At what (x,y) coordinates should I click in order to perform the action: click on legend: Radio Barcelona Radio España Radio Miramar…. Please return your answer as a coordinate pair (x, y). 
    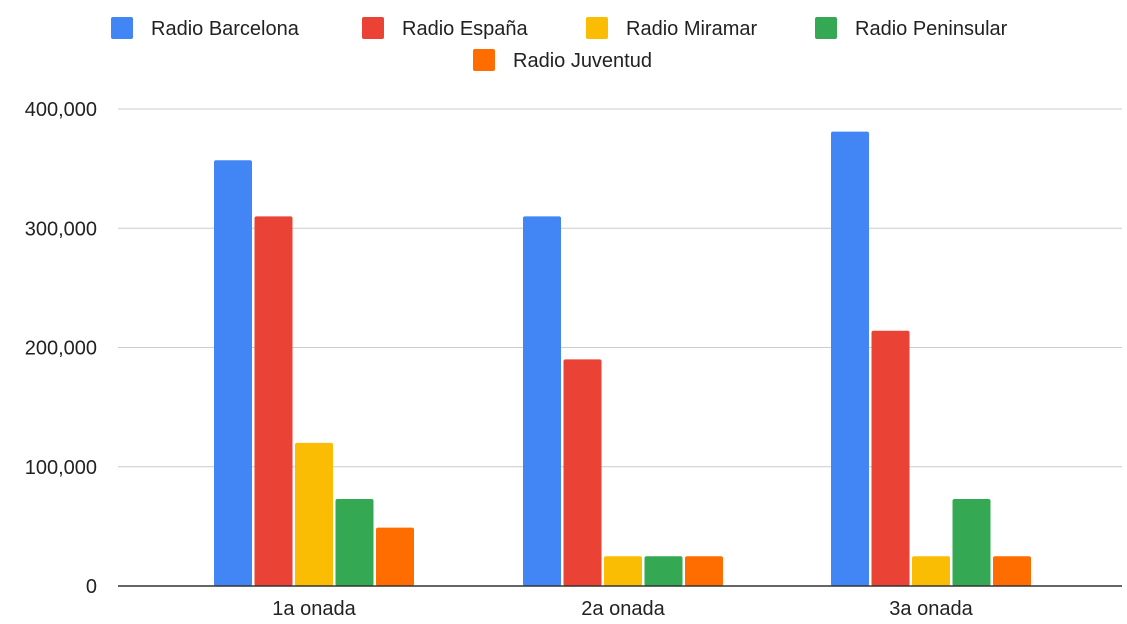
    Looking at the image, I should click on (559, 44).